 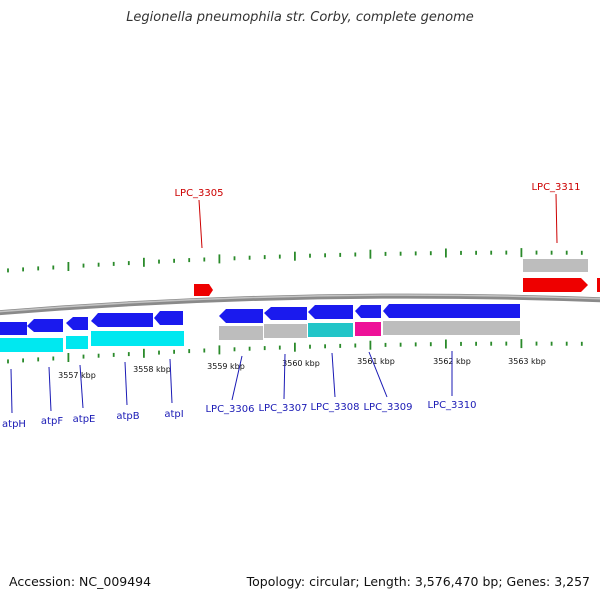 I want to click on label-lpc3309: LPC_3309, so click(x=387, y=407).